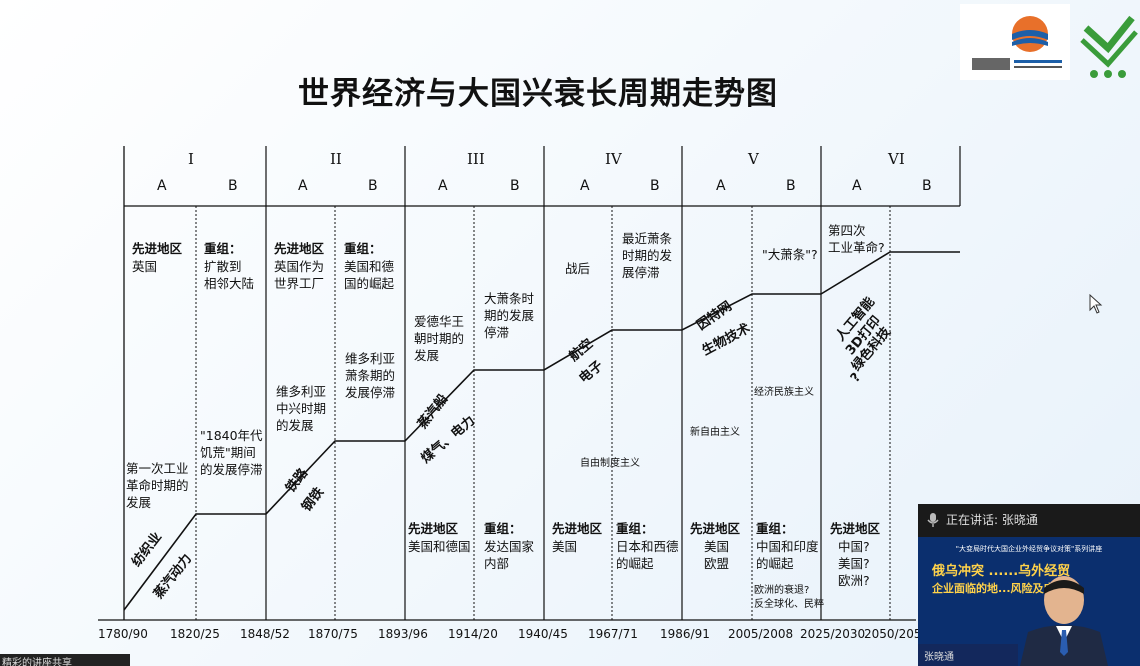  Describe the element at coordinates (715, 432) in the screenshot. I see `cell-text: 新自由主义` at that location.